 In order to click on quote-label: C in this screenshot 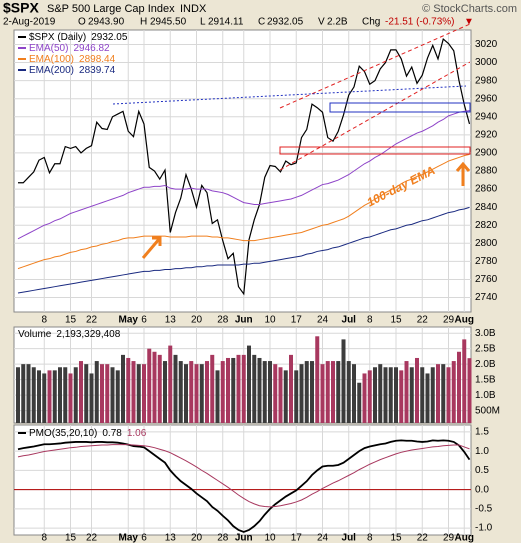, I will do `click(261, 22)`.